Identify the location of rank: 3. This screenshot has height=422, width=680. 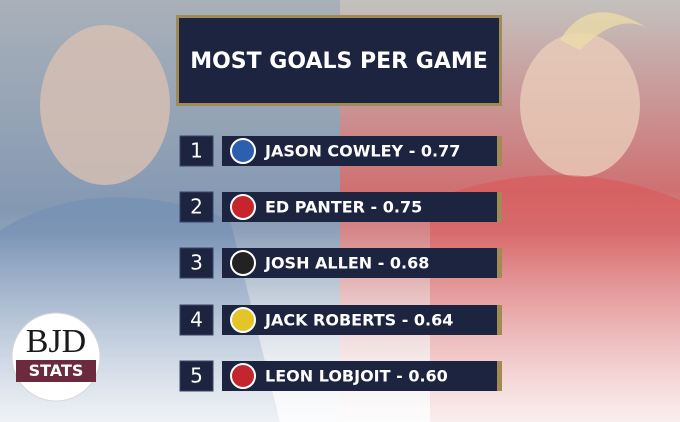
(196, 263).